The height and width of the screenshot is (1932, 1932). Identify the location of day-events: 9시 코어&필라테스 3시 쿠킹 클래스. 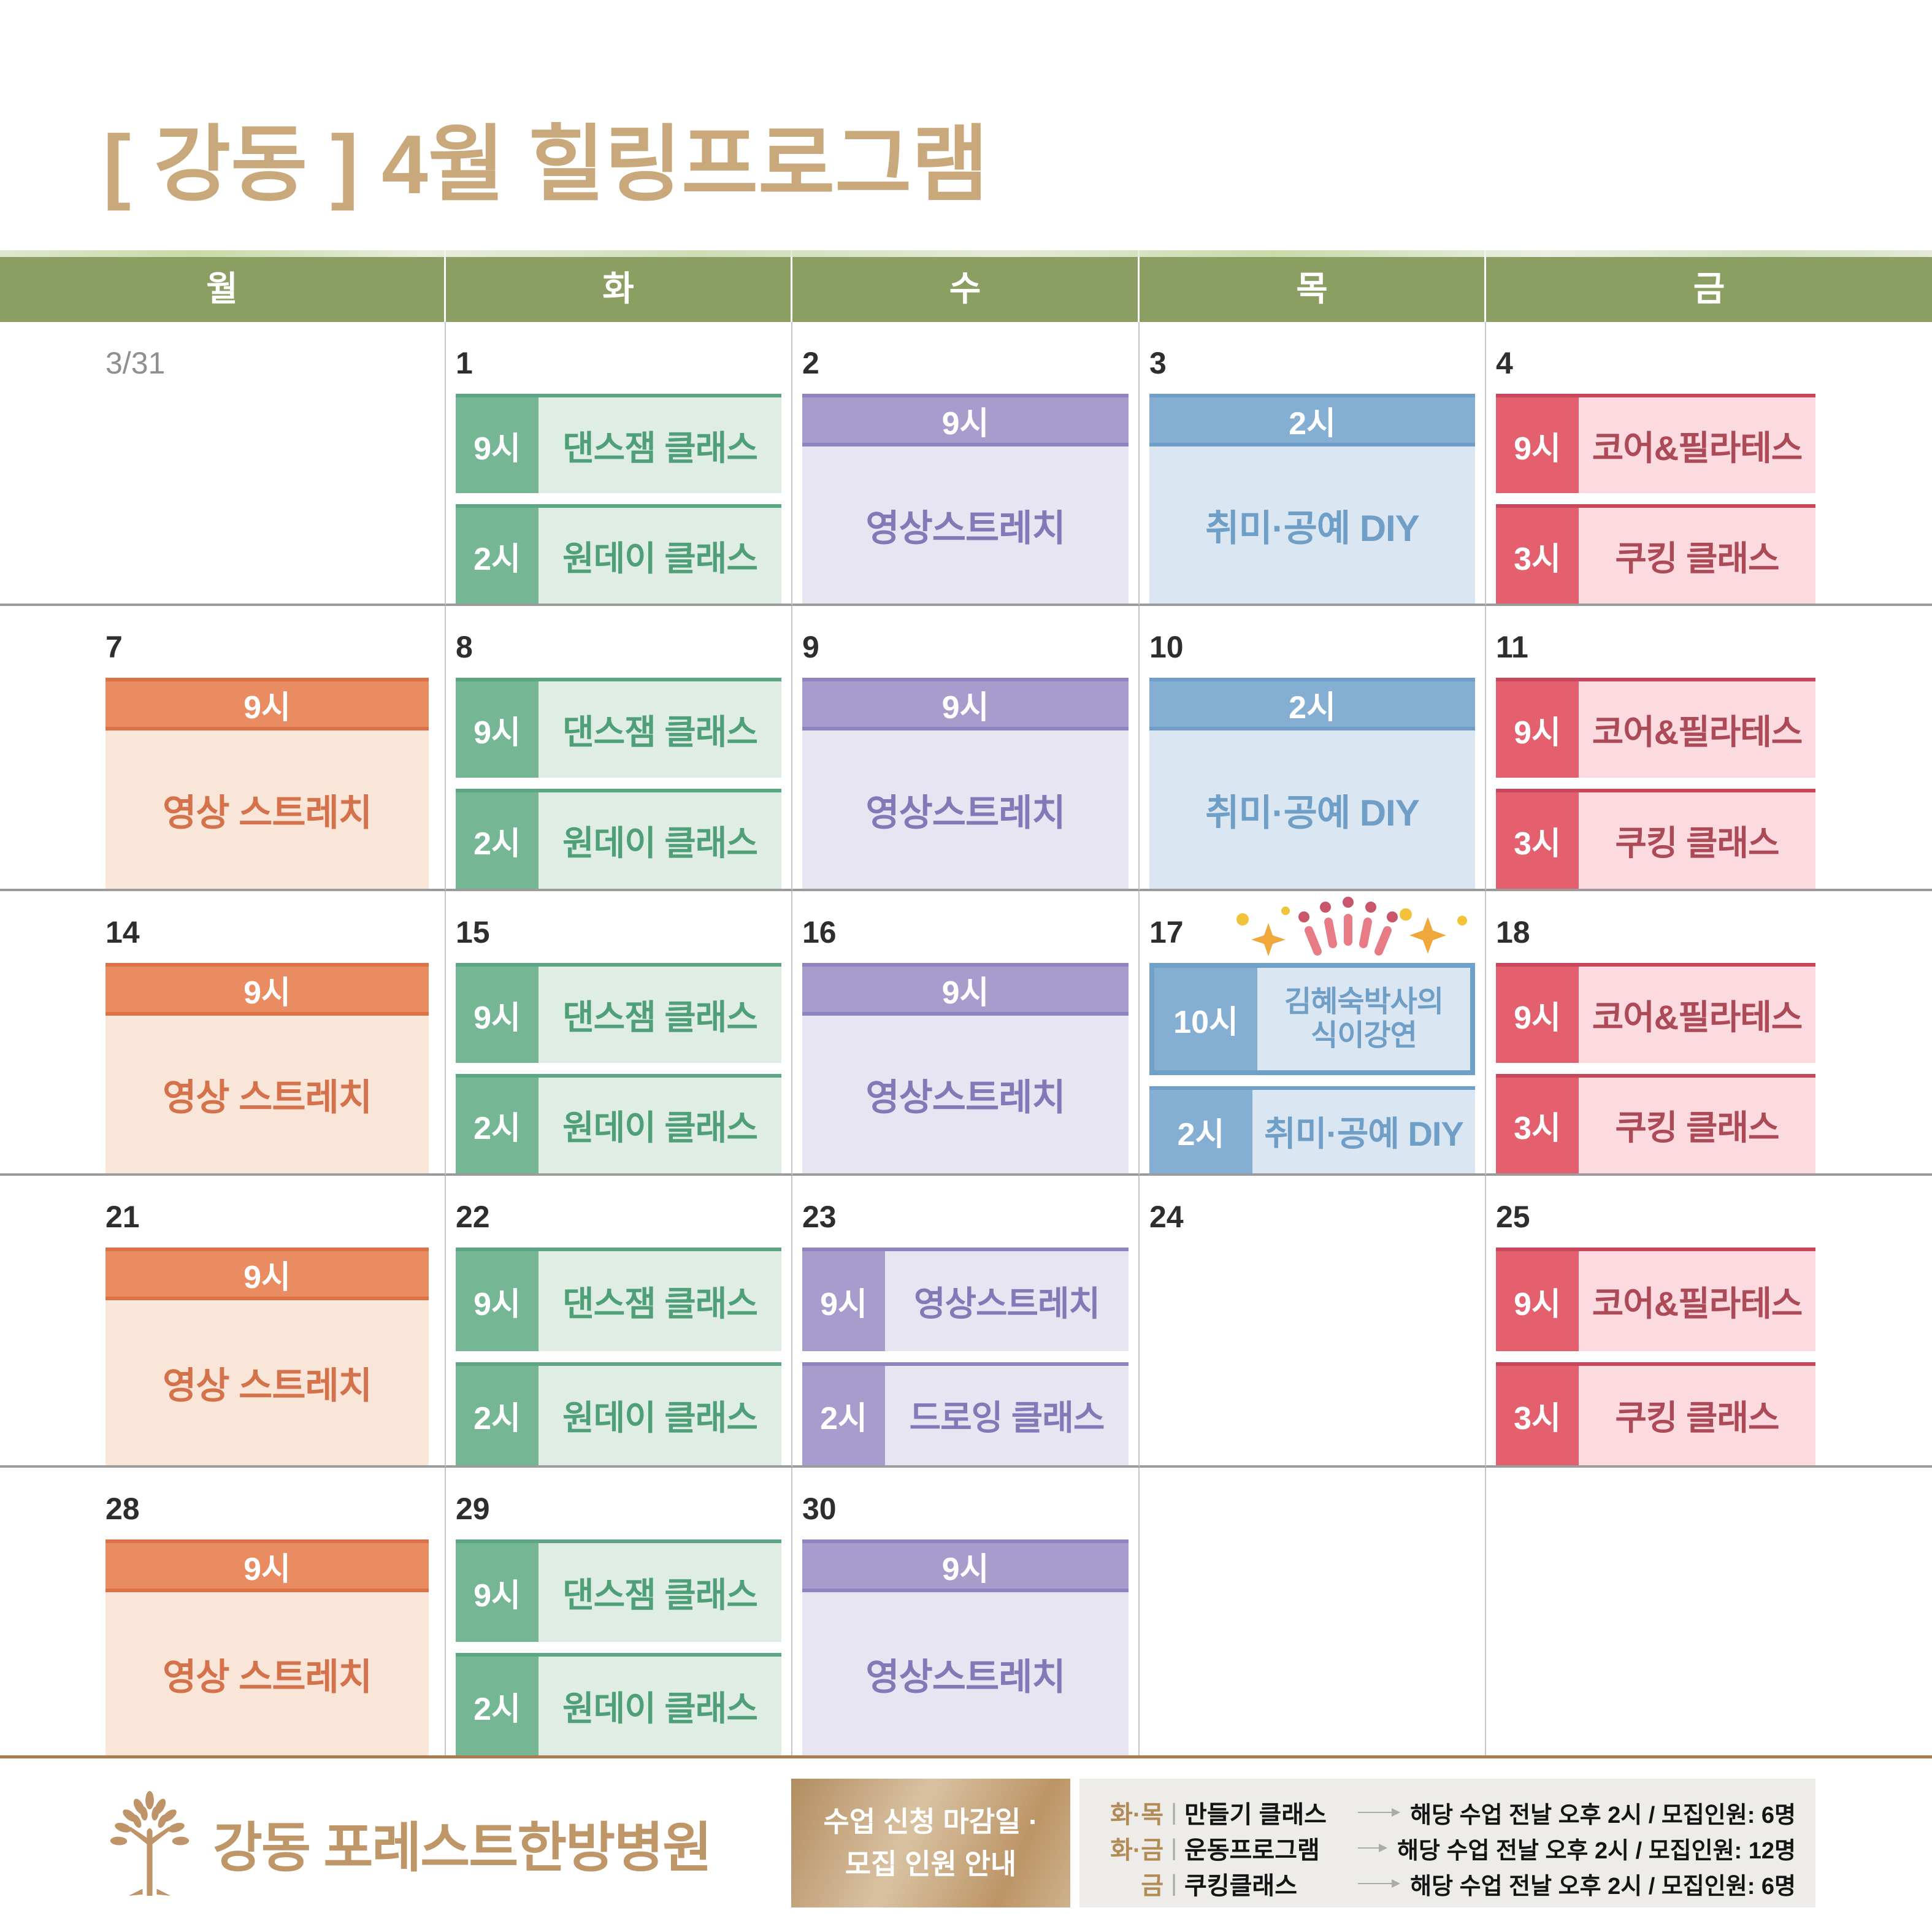
(1655, 783).